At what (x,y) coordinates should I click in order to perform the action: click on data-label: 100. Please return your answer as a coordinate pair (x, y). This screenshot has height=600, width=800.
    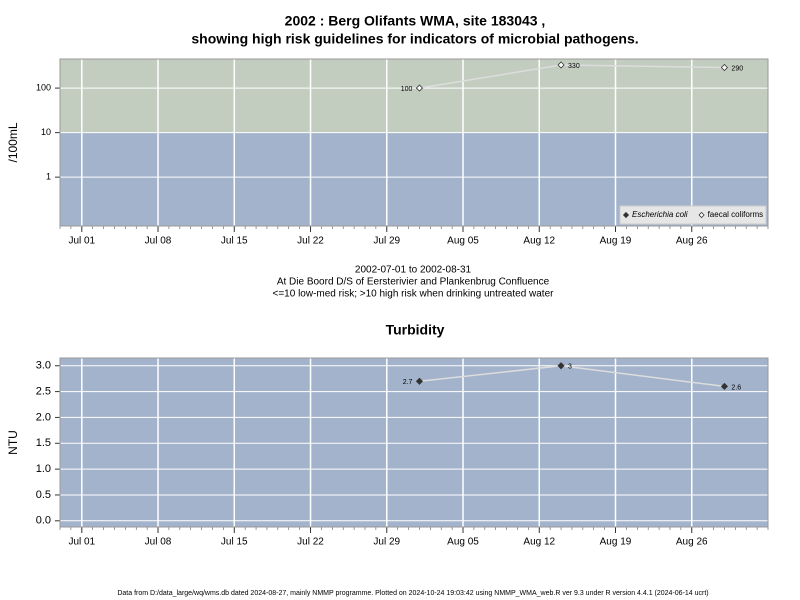
    Looking at the image, I should click on (407, 89).